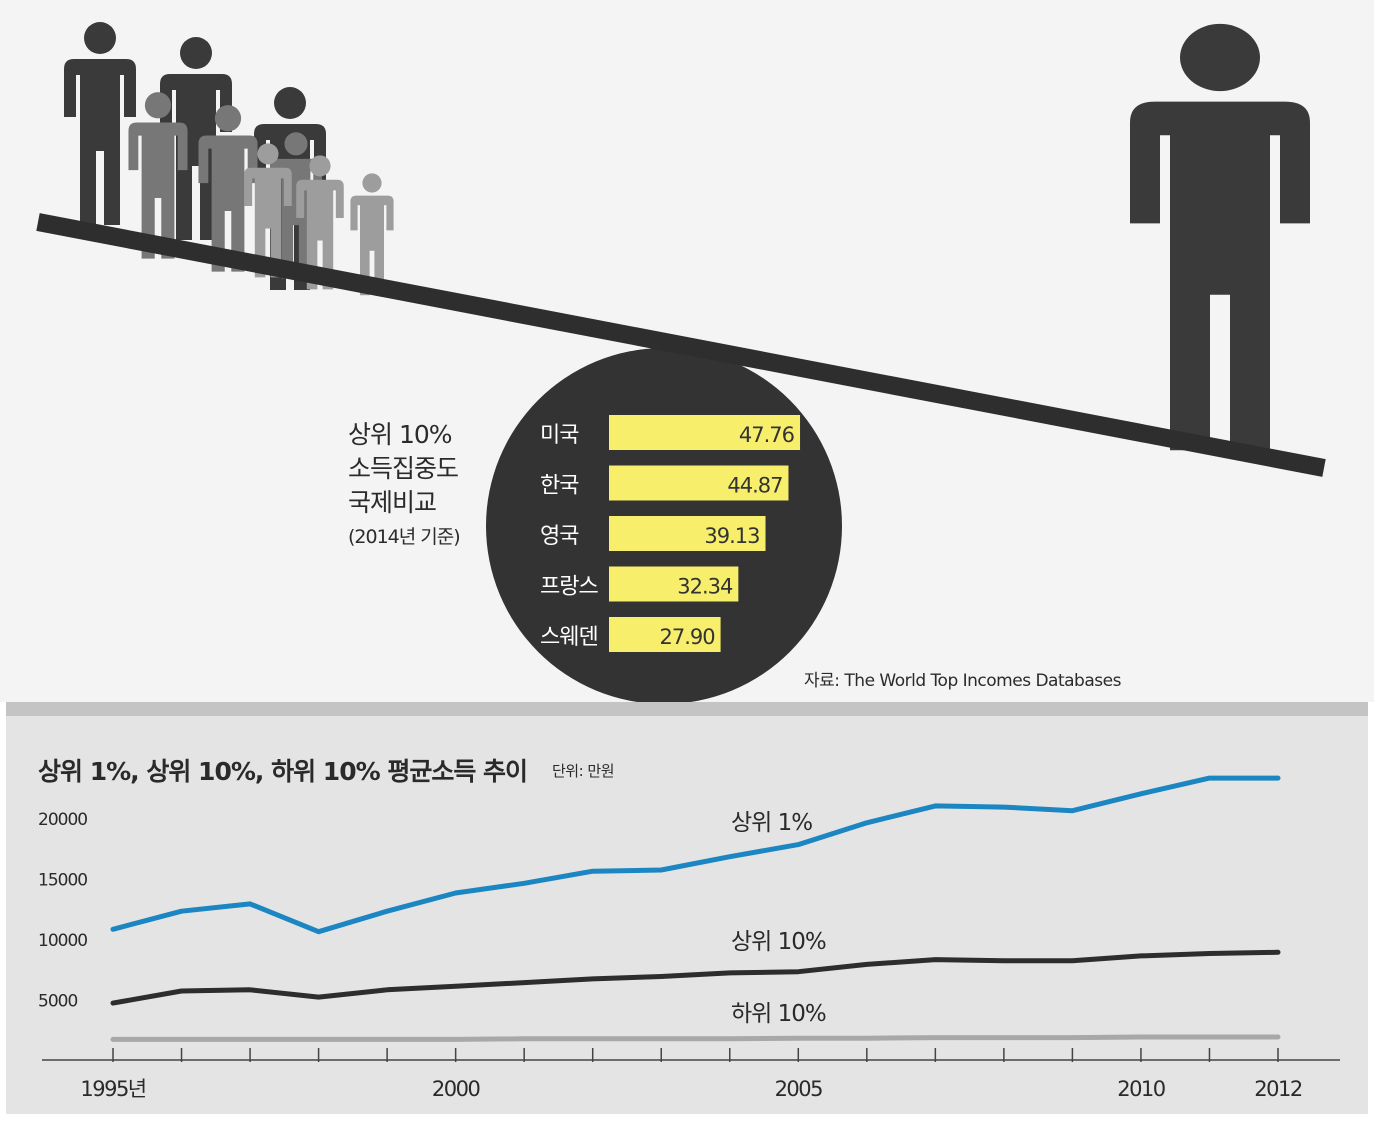 This screenshot has height=1124, width=1374. I want to click on x-tick-label: 2000, so click(456, 1089).